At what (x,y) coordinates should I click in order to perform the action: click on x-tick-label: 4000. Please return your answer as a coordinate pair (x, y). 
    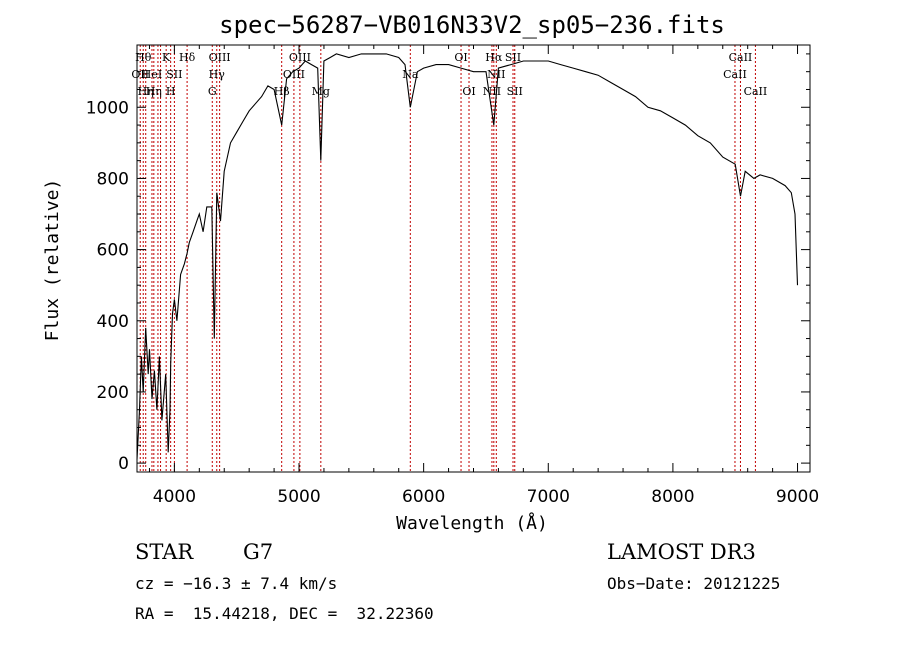
    Looking at the image, I should click on (174, 497).